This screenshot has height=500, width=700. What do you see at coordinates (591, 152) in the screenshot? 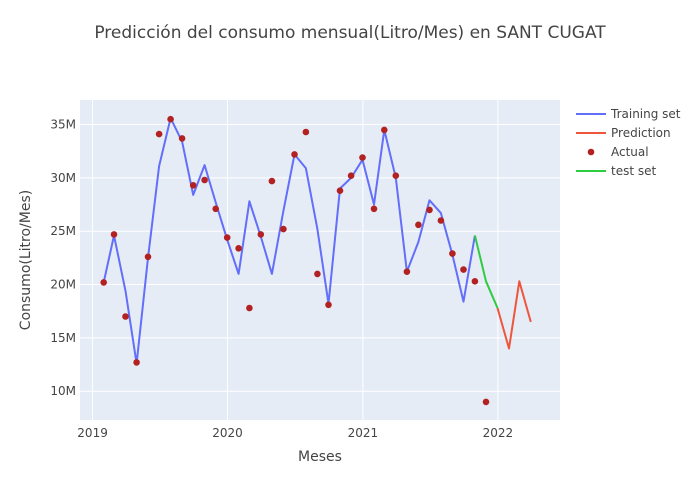
I see `legend-swatch` at bounding box center [591, 152].